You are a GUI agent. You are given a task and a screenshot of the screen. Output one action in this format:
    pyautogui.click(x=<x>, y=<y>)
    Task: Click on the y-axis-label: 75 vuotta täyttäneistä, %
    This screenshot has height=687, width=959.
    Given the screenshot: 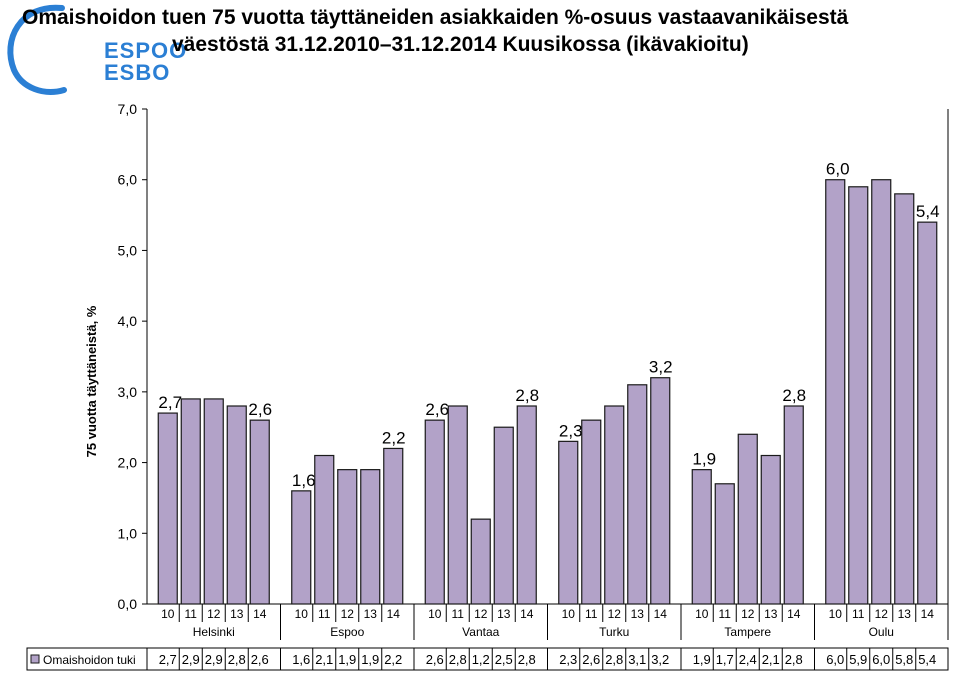 What is the action you would take?
    pyautogui.click(x=91, y=381)
    